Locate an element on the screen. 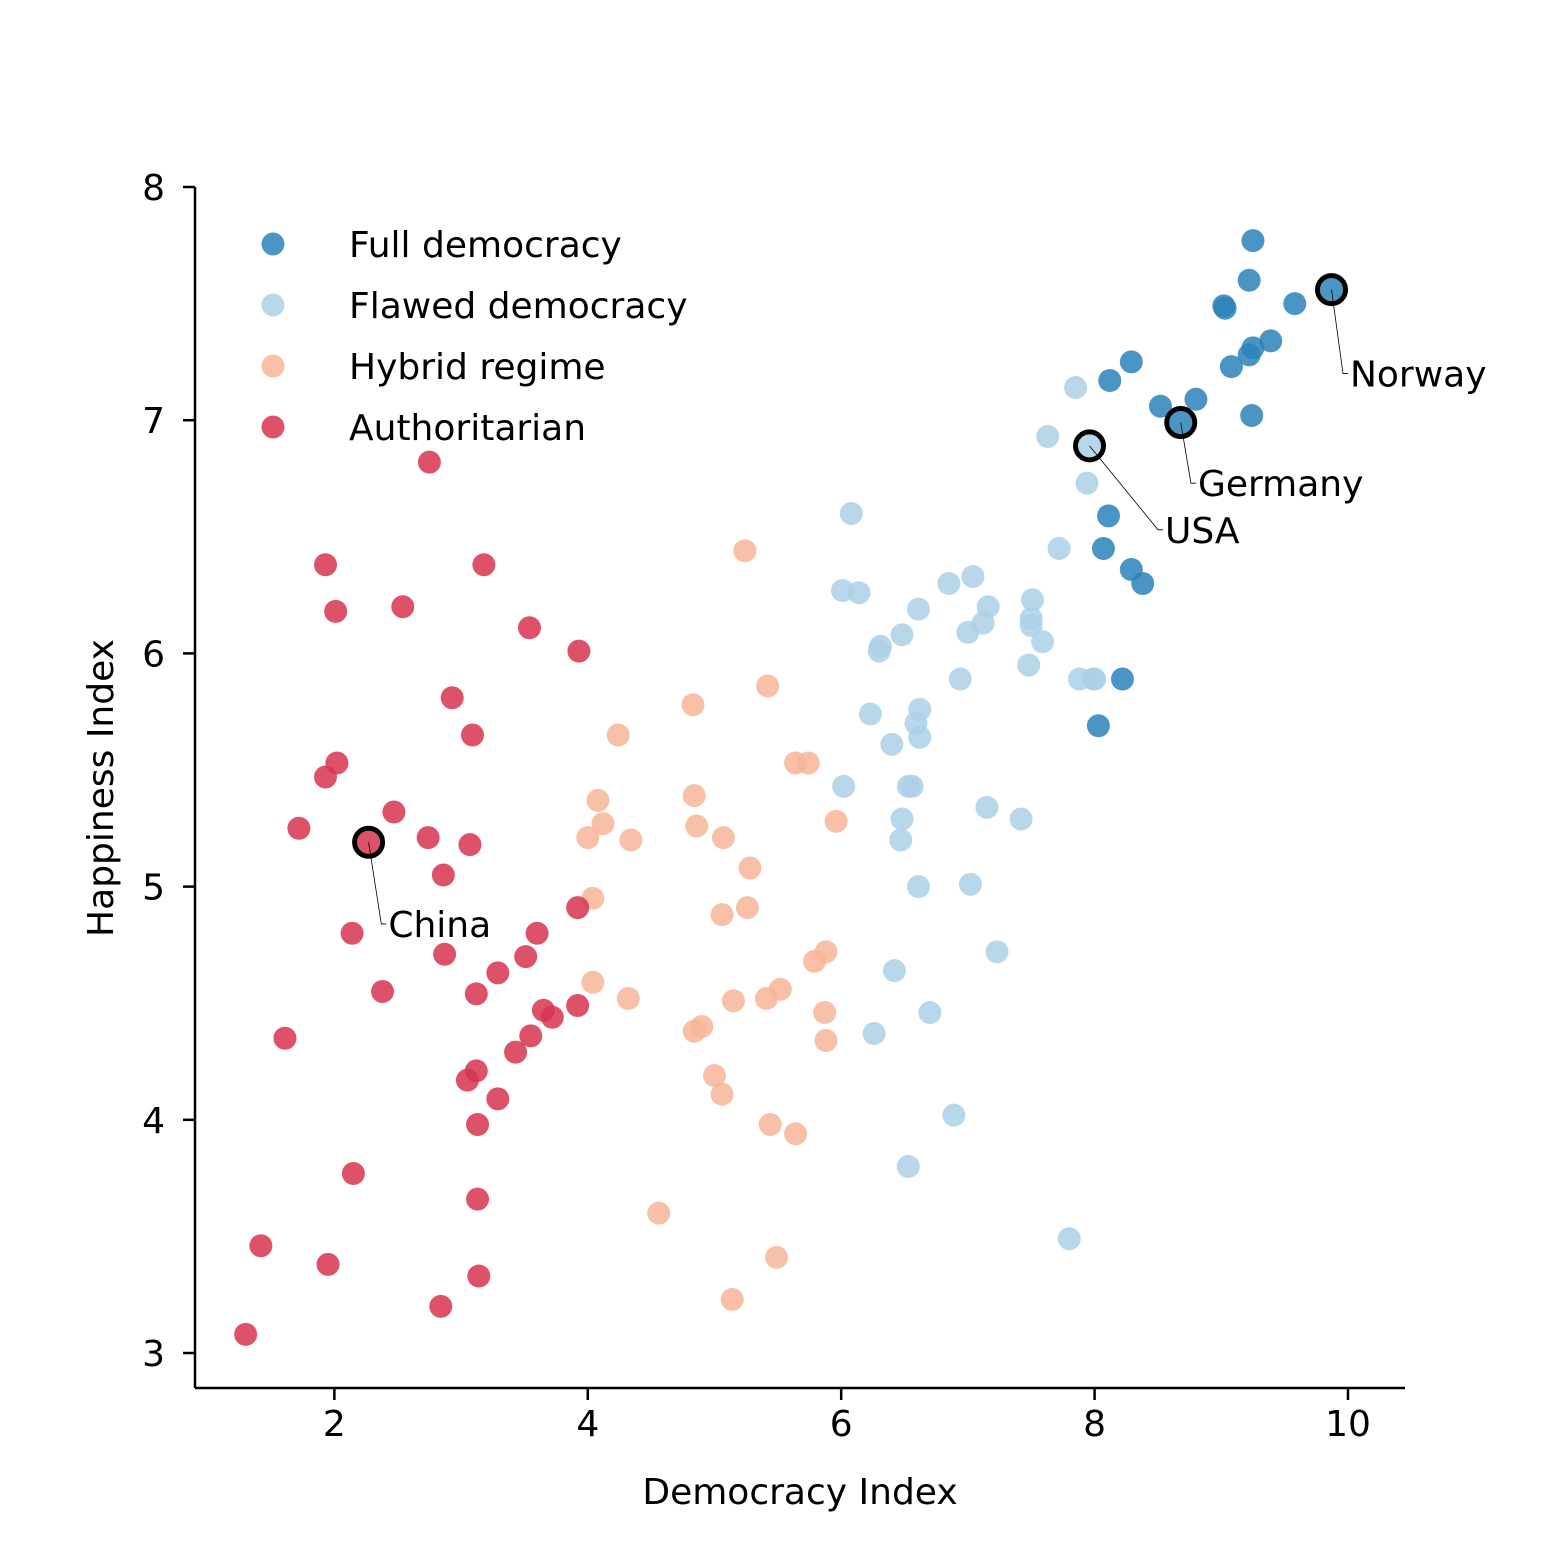 The height and width of the screenshot is (1560, 1560). x-tick-label: 2 is located at coordinates (334, 1424).